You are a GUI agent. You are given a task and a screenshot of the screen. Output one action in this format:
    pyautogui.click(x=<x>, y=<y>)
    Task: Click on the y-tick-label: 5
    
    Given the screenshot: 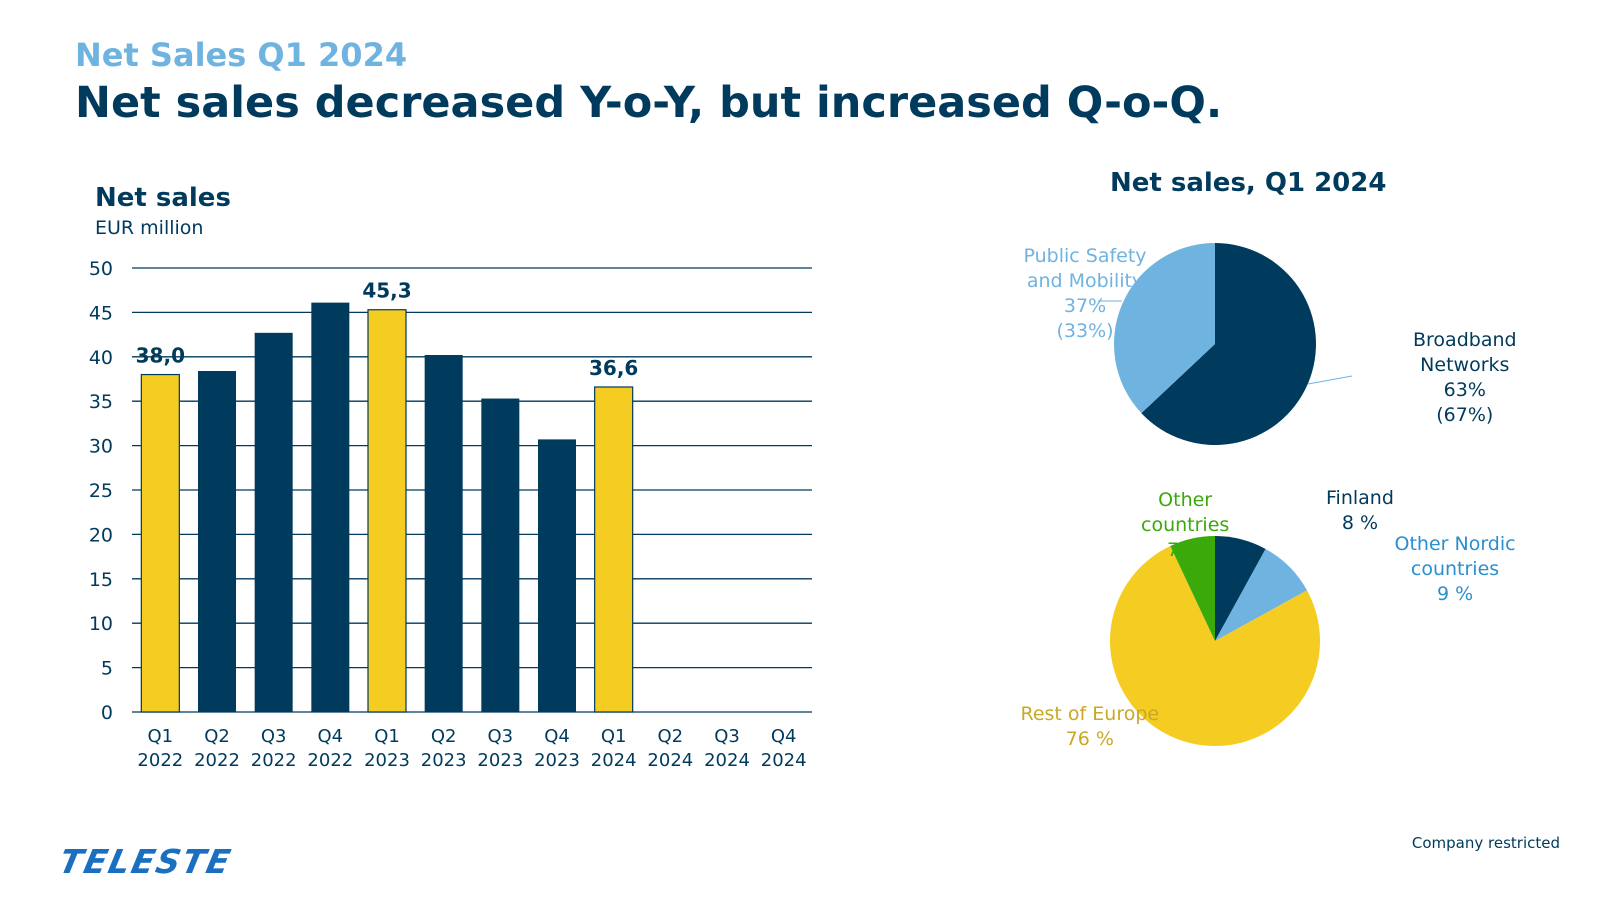 What is the action you would take?
    pyautogui.click(x=107, y=669)
    